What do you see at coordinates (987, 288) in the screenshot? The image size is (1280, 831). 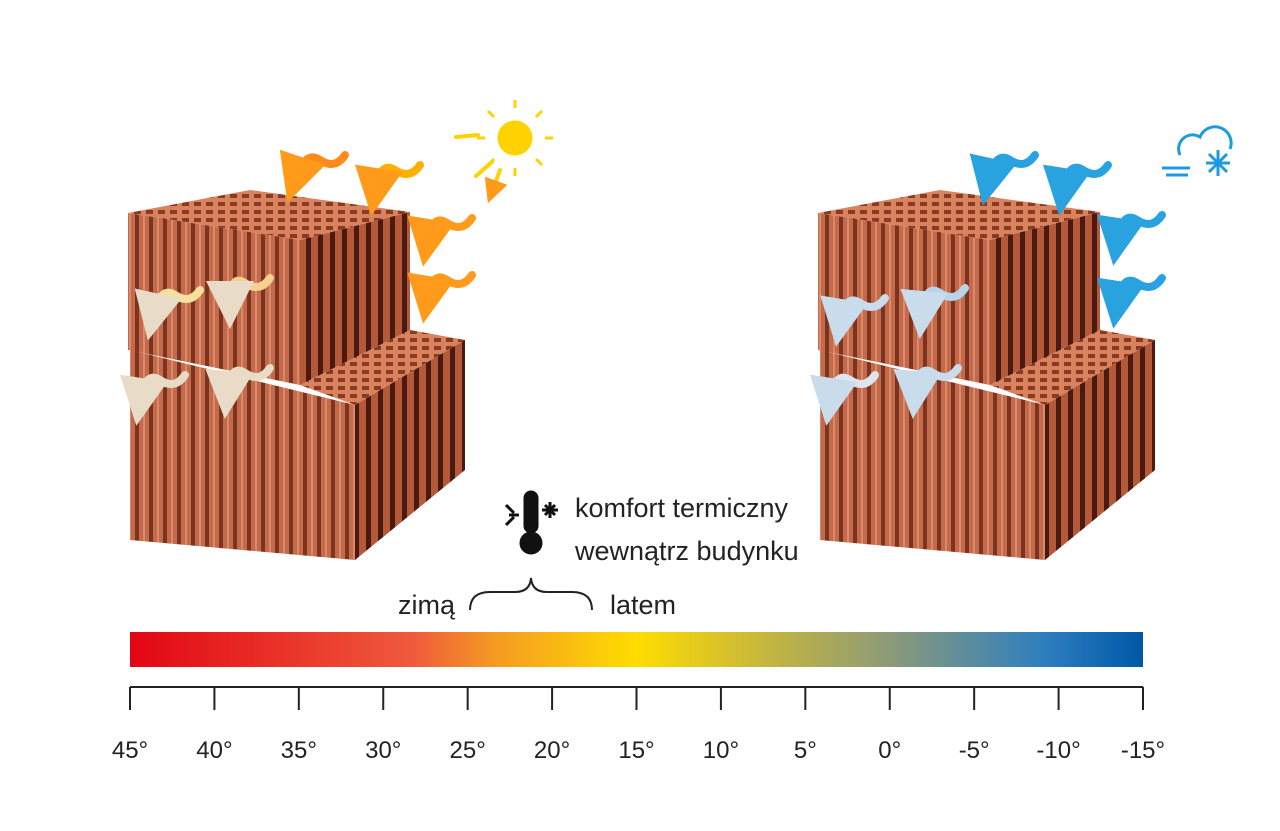 I see `cold-arrows` at bounding box center [987, 288].